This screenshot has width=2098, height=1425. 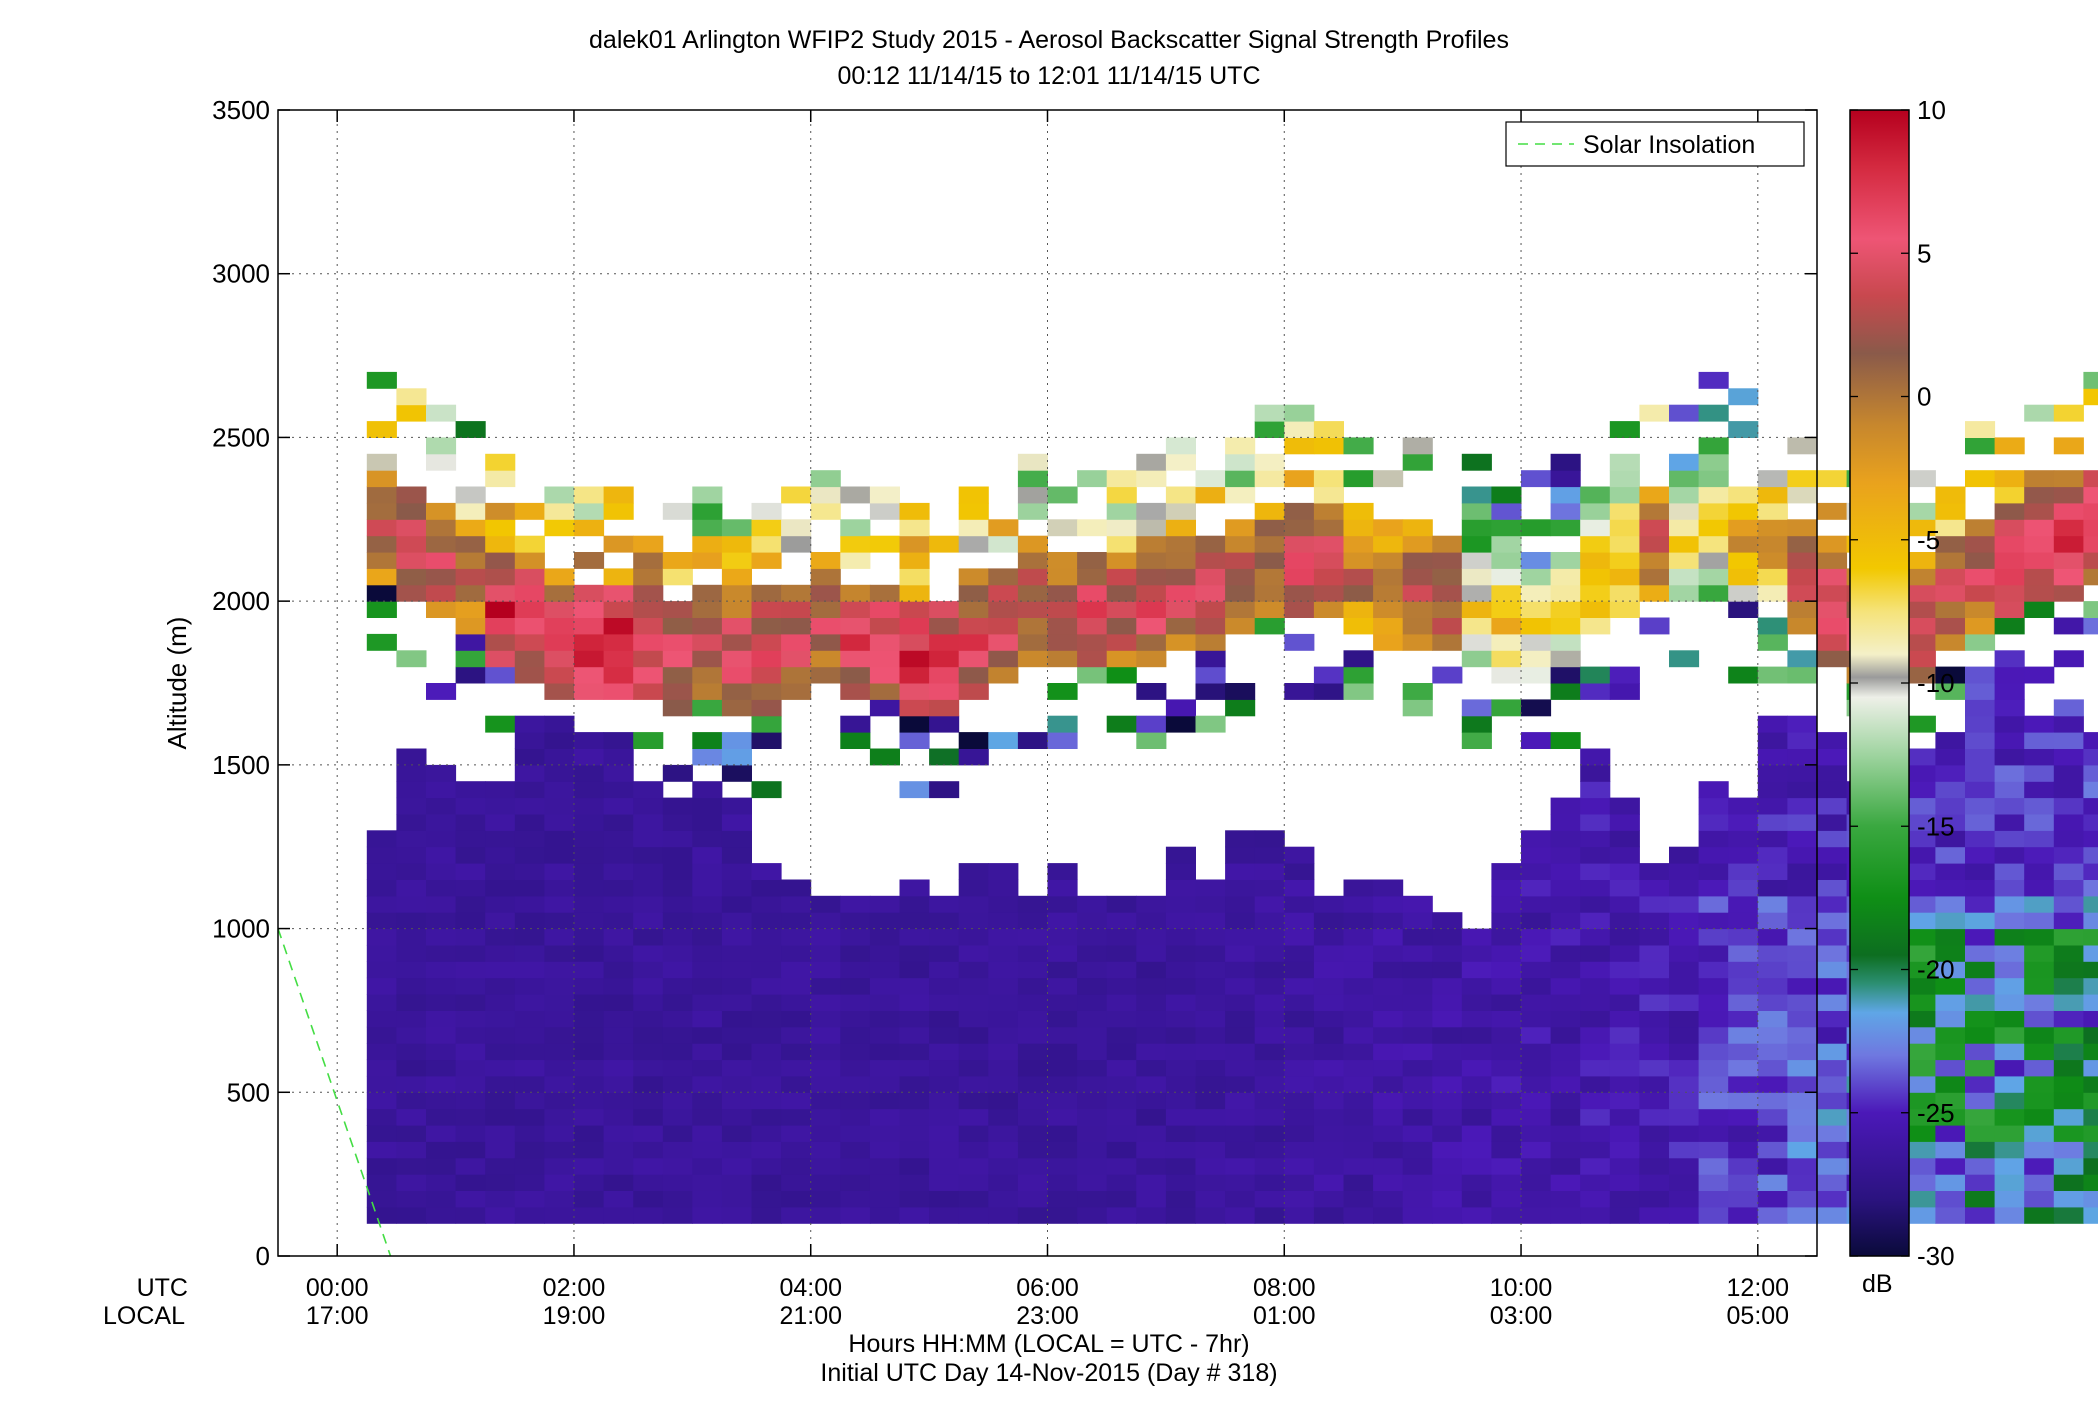 What do you see at coordinates (337, 1288) in the screenshot?
I see `x-tick-label-utc: 00:00` at bounding box center [337, 1288].